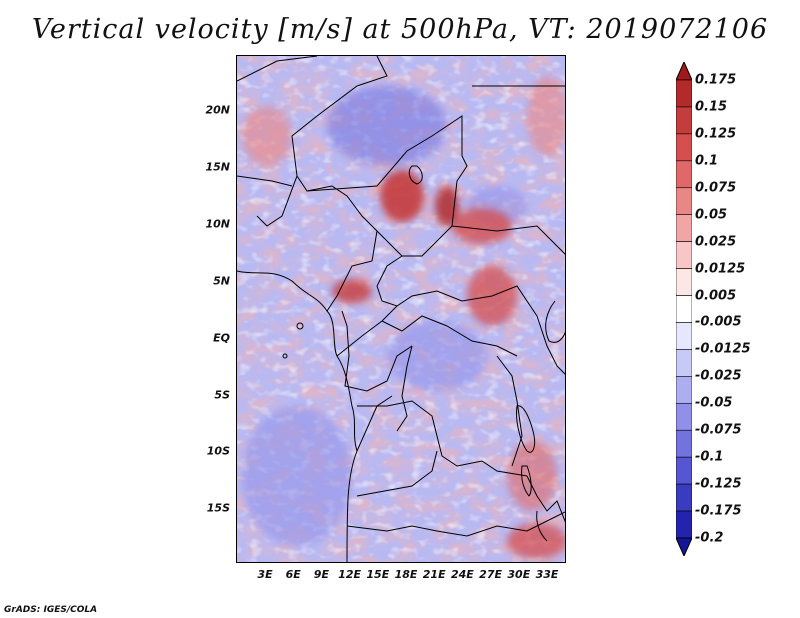 This screenshot has height=618, width=800. What do you see at coordinates (684, 546) in the screenshot?
I see `colorbar-min-arrow` at bounding box center [684, 546].